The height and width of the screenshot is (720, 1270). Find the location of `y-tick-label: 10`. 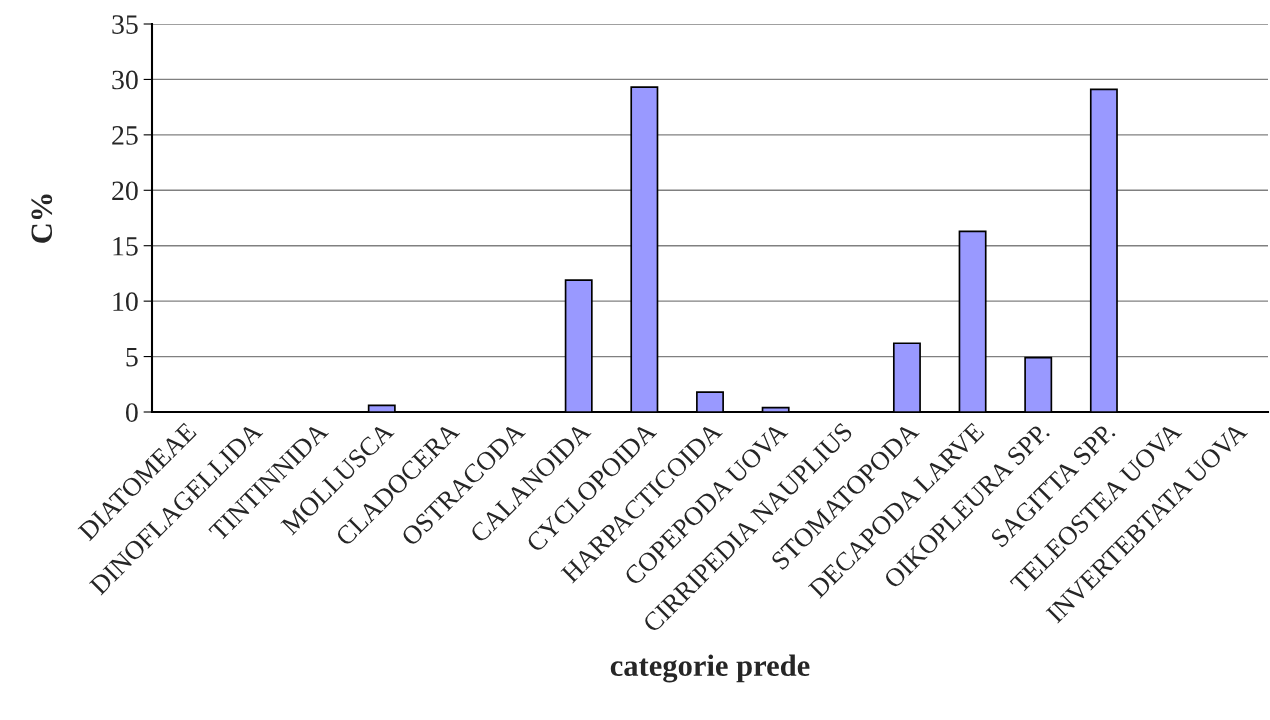

y-tick-label: 10 is located at coordinates (125, 302).